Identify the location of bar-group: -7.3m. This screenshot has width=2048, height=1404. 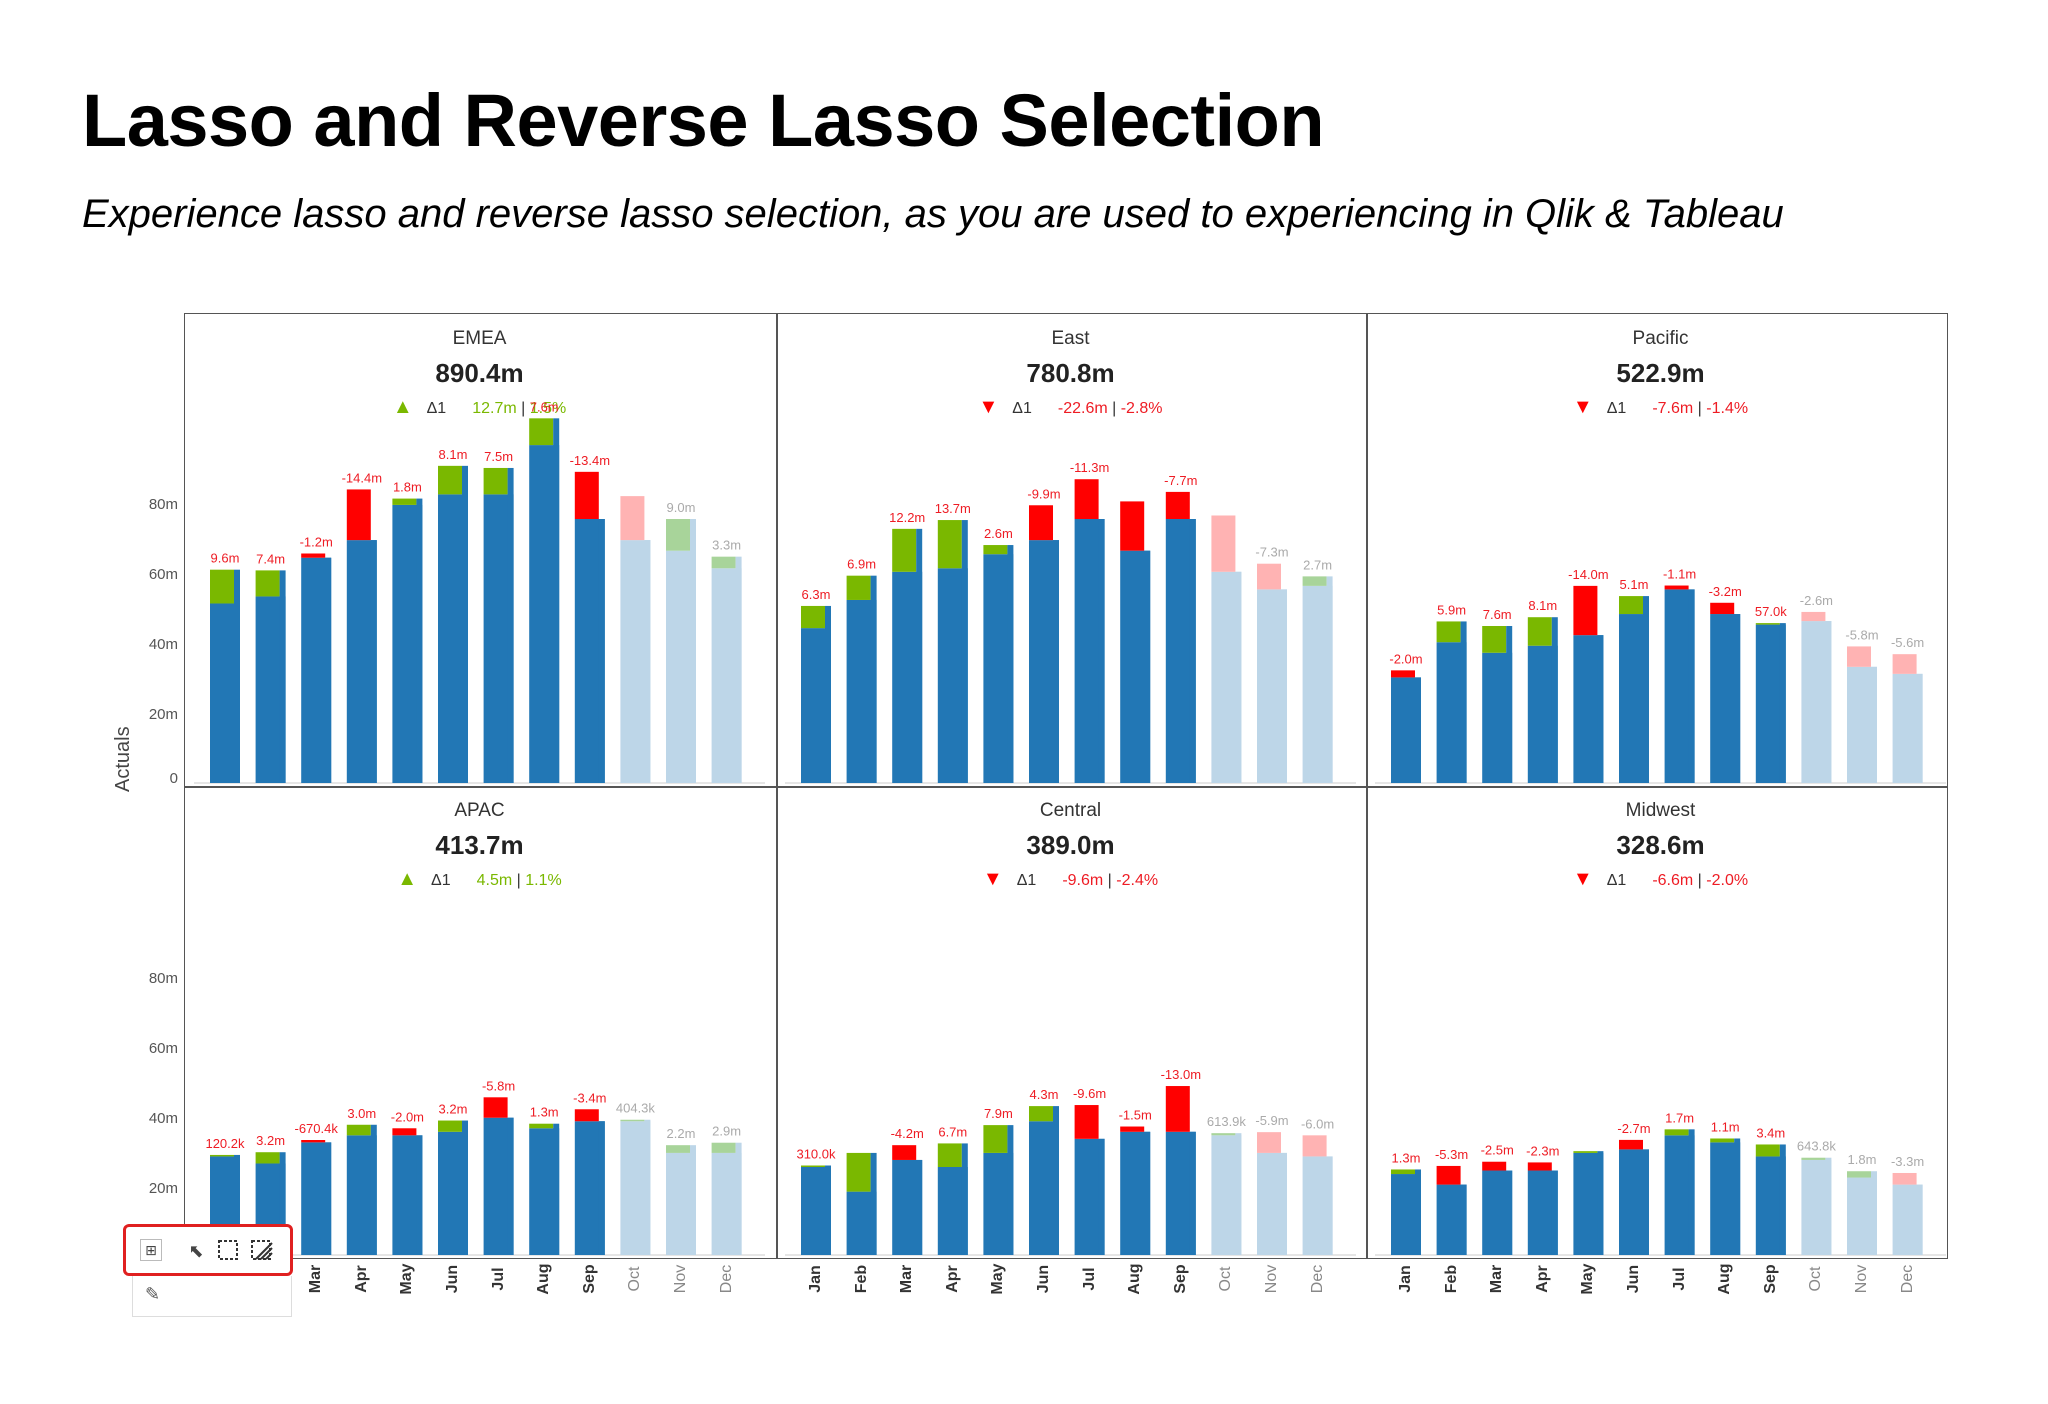
(1272, 664).